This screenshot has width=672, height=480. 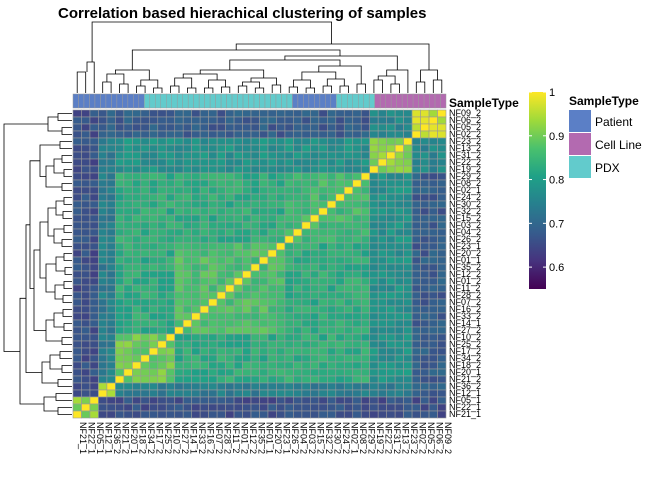 I want to click on row-label: NF30_2, so click(x=465, y=204).